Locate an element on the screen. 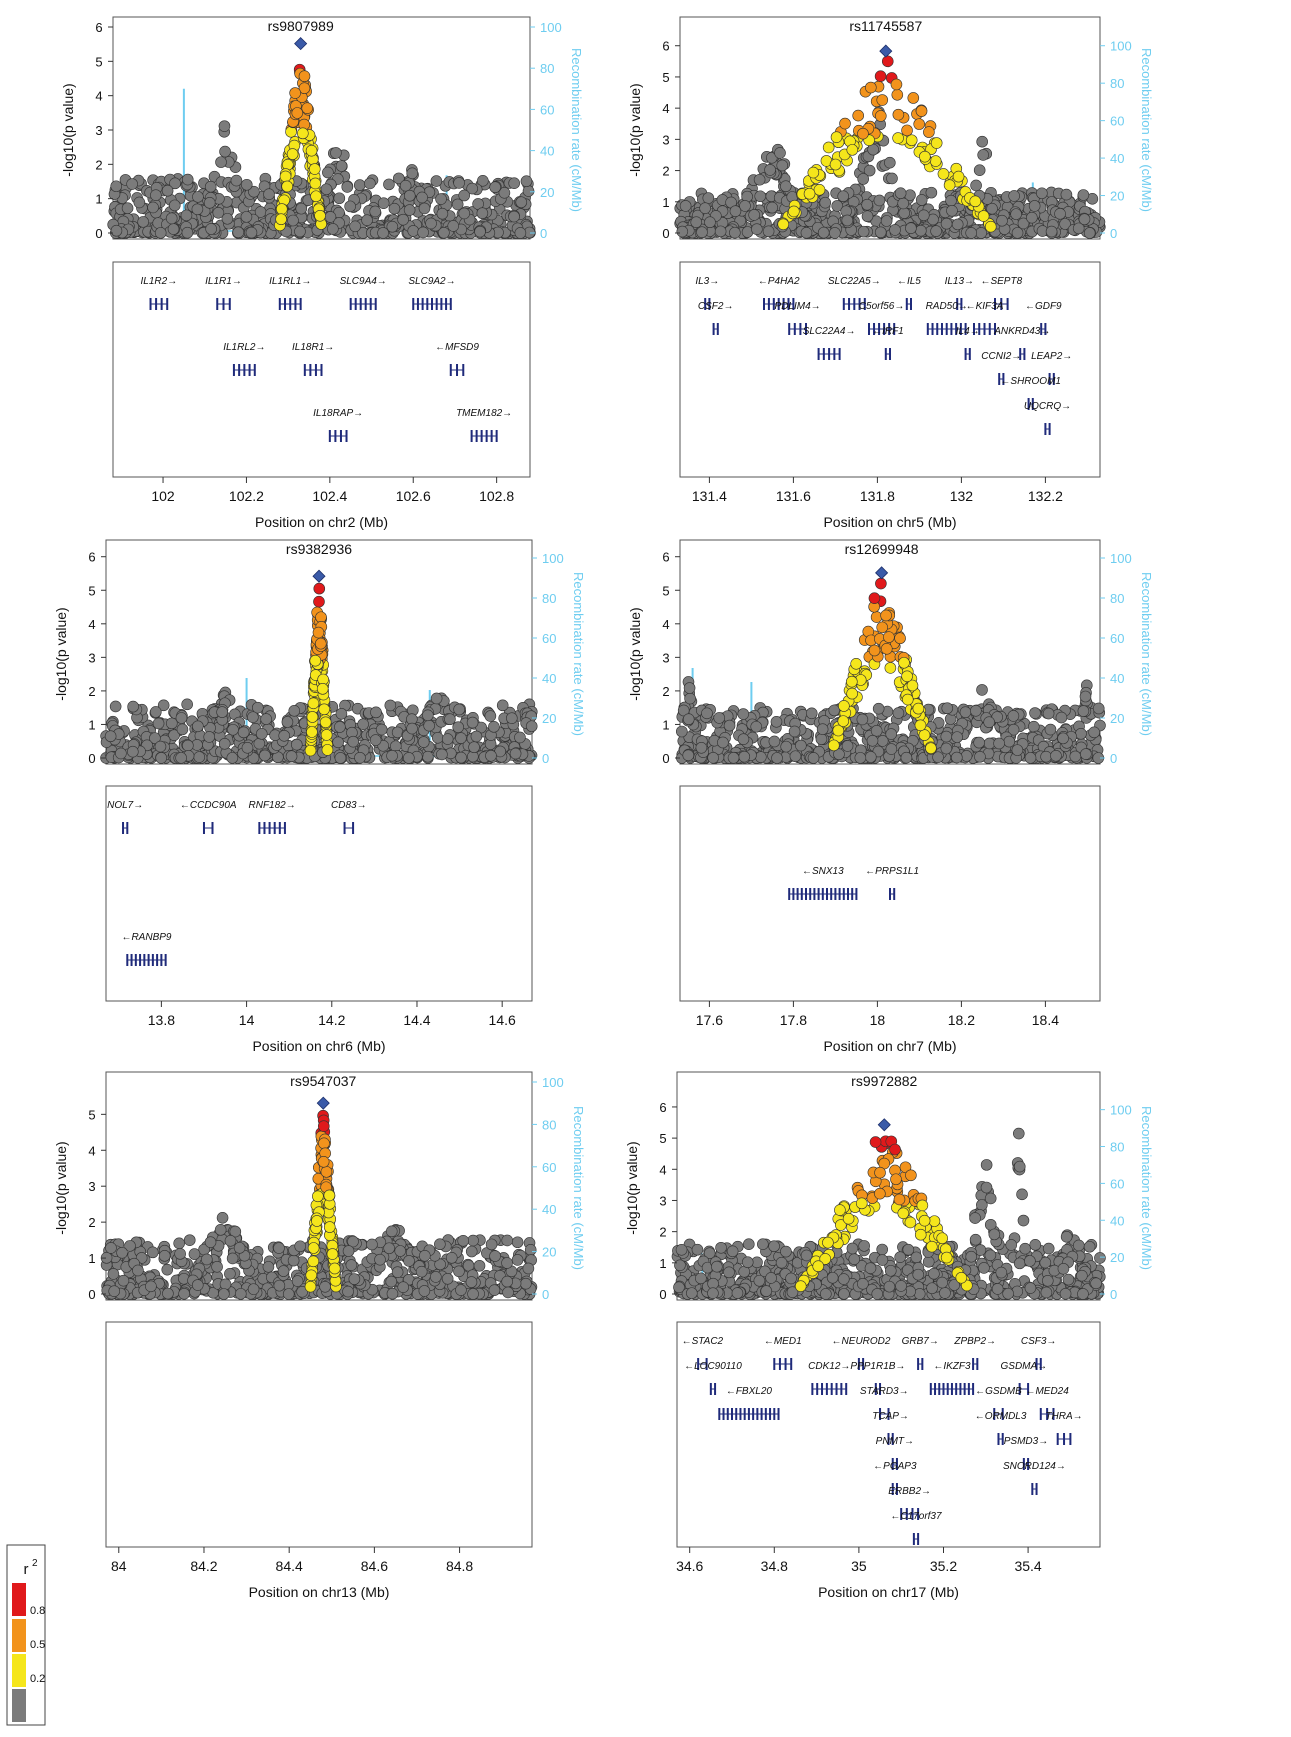 The height and width of the screenshot is (1737, 1291). x-tick-label: 132.2 is located at coordinates (1045, 496).